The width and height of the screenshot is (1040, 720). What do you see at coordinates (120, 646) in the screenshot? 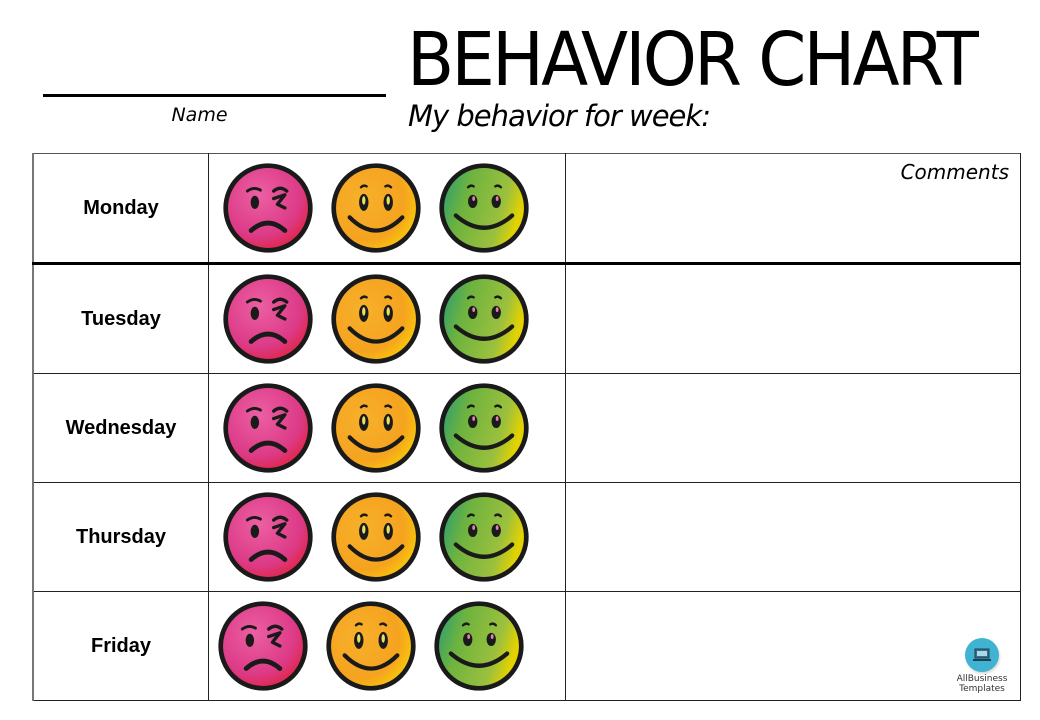
I see `day-label: Friday` at bounding box center [120, 646].